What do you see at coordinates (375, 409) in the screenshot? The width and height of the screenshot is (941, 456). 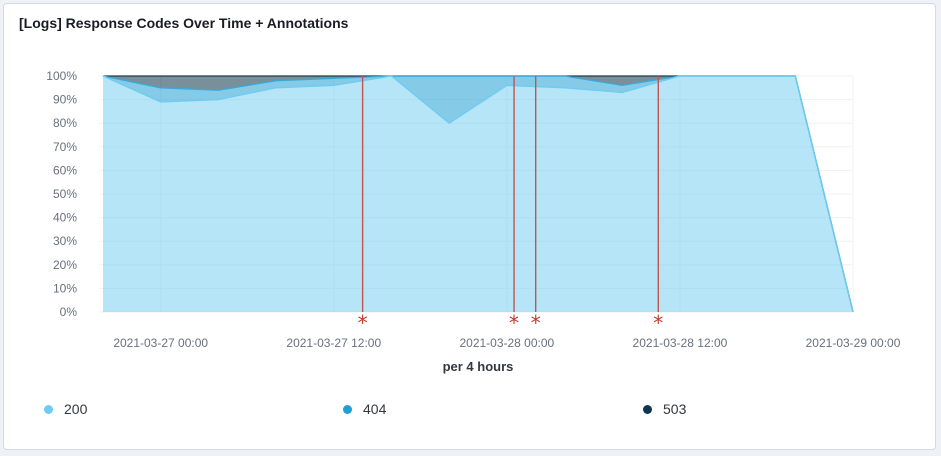 I see `legend-label: 404` at bounding box center [375, 409].